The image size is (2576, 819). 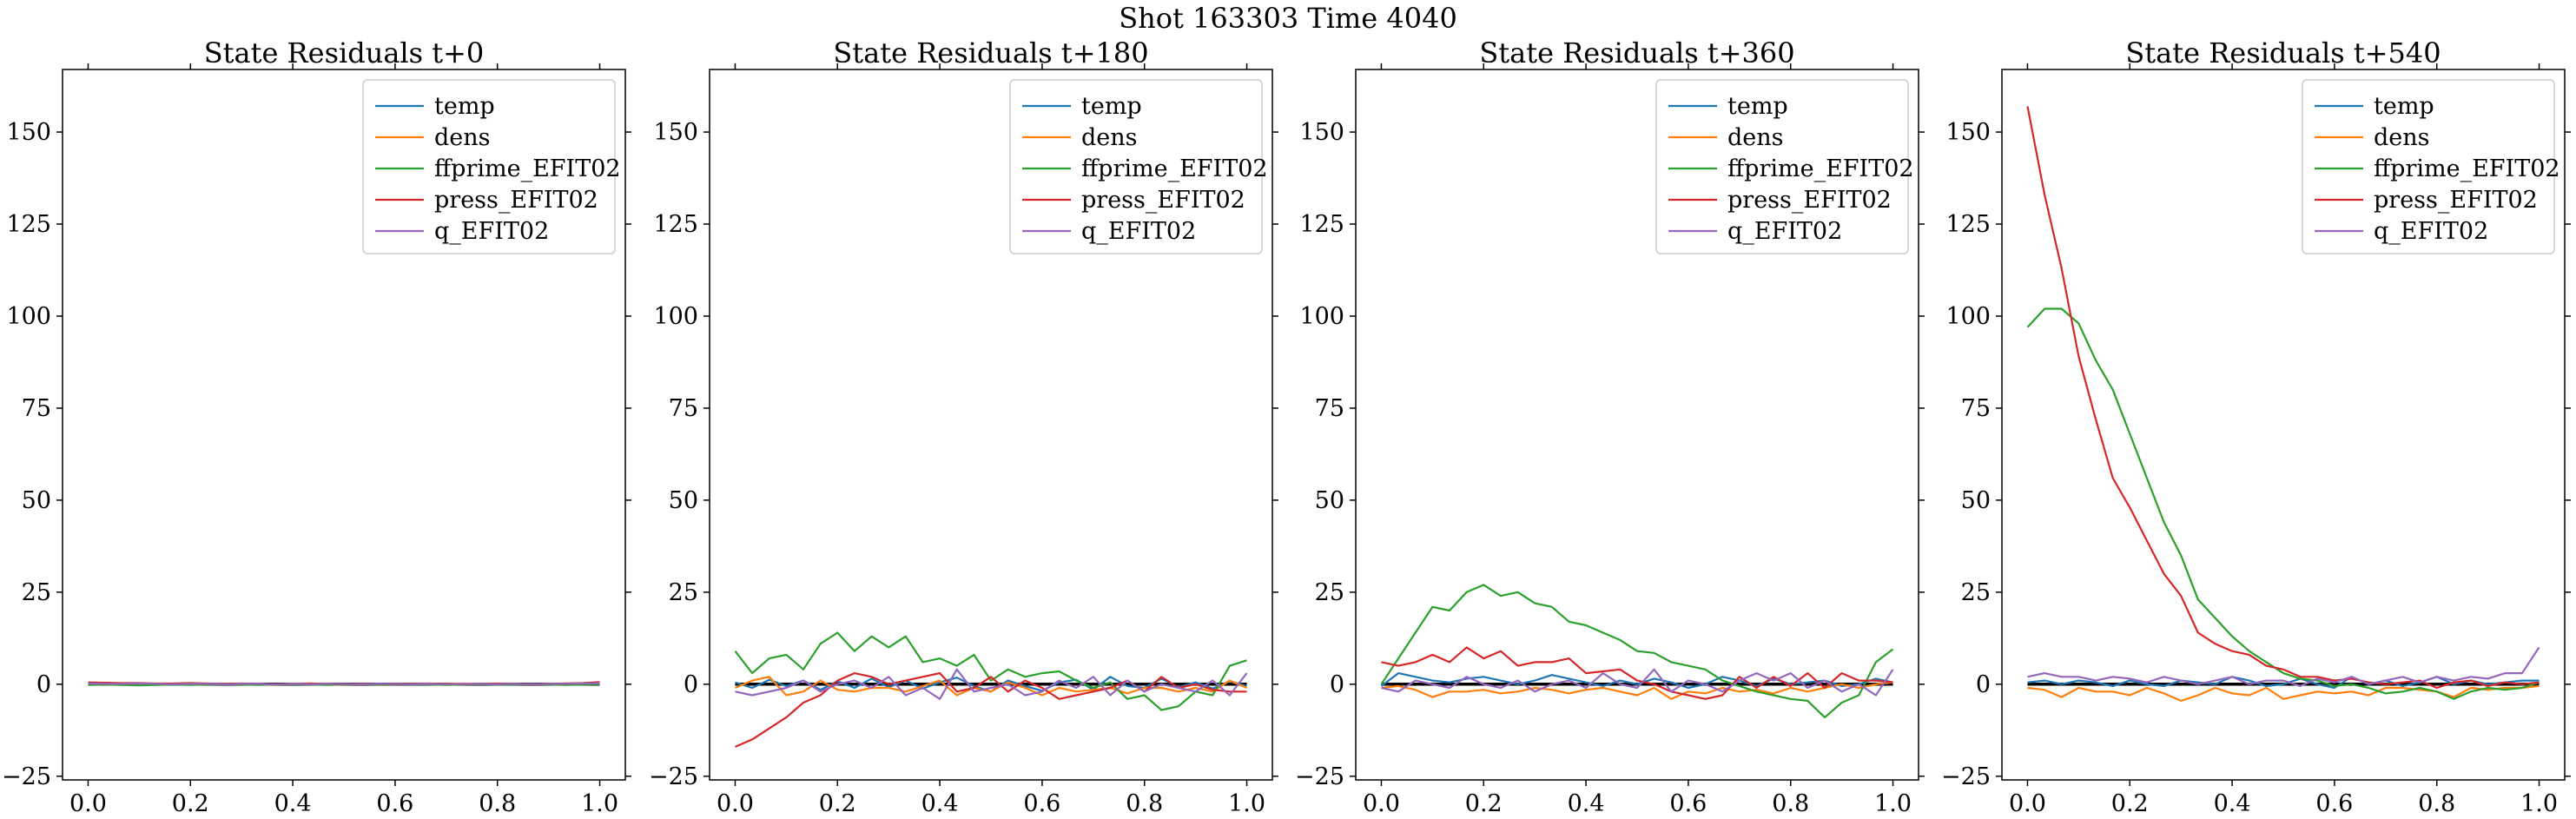 What do you see at coordinates (990, 52) in the screenshot?
I see `chart-title: State Residuals t+180` at bounding box center [990, 52].